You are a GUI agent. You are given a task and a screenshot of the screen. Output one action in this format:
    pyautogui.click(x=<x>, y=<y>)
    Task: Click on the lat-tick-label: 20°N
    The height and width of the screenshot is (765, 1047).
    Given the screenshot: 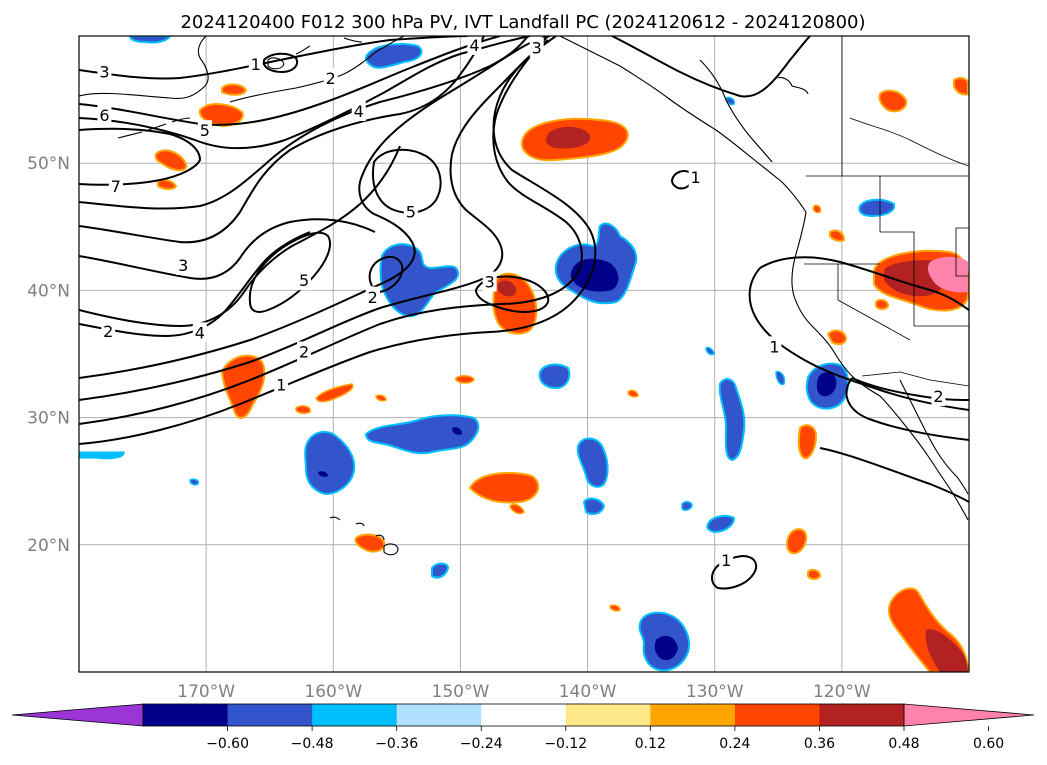 What is the action you would take?
    pyautogui.click(x=48, y=546)
    